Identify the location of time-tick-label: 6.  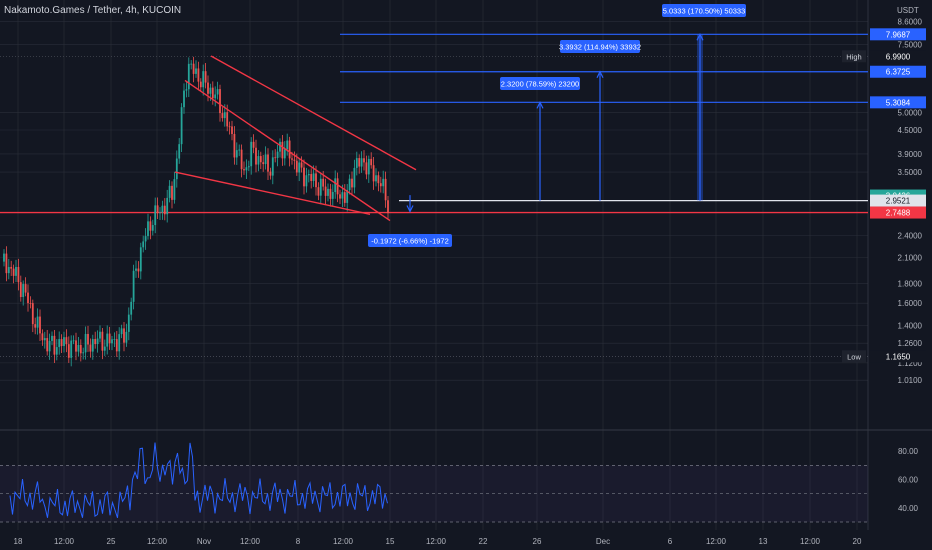
(670, 541).